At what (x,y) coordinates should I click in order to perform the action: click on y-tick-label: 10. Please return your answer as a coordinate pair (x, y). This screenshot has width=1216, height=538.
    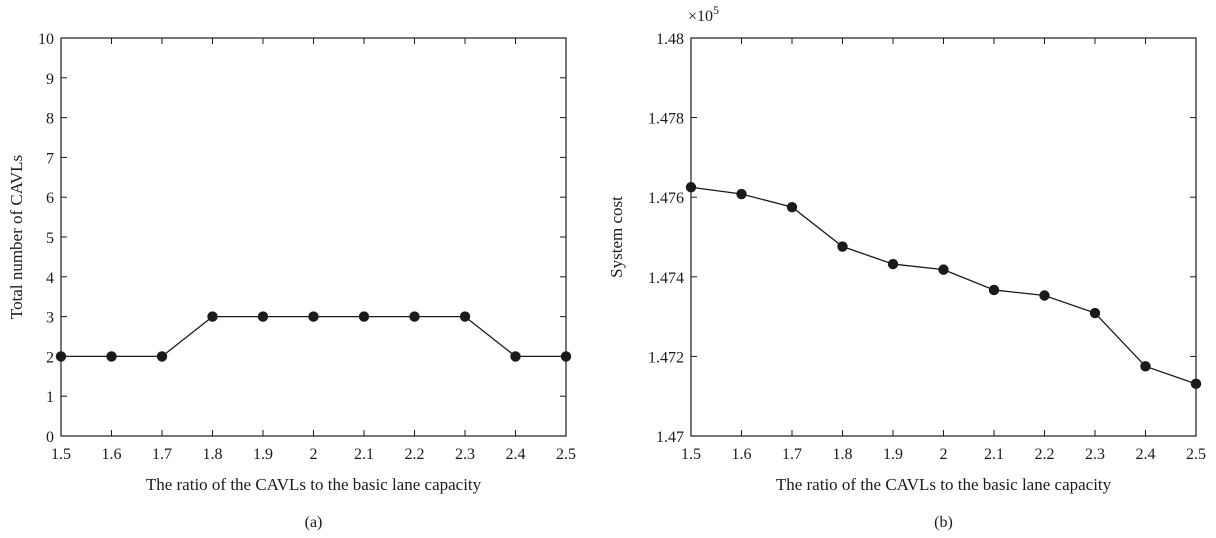
    Looking at the image, I should click on (46, 39).